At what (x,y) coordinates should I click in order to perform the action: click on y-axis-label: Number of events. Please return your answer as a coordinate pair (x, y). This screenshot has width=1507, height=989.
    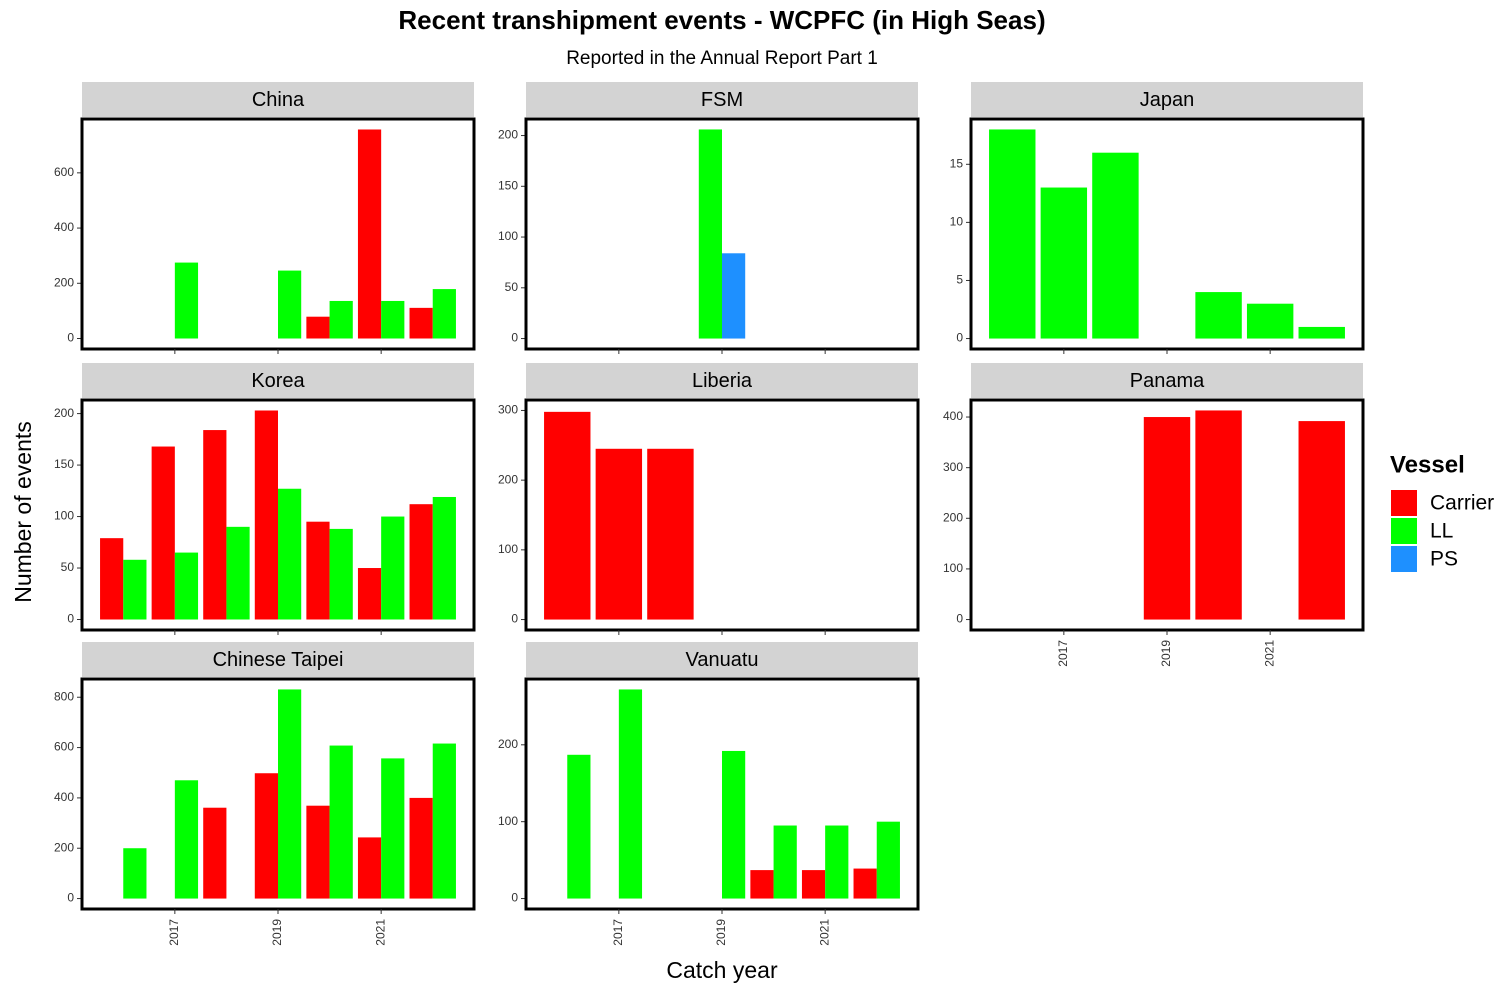
    Looking at the image, I should click on (23, 512).